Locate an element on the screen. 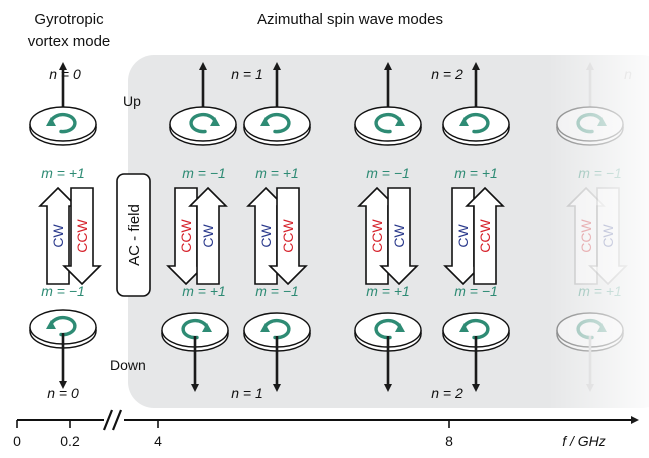 This screenshot has width=649, height=458. field-arrow-az_n2_left-b: CW is located at coordinates (399, 236).